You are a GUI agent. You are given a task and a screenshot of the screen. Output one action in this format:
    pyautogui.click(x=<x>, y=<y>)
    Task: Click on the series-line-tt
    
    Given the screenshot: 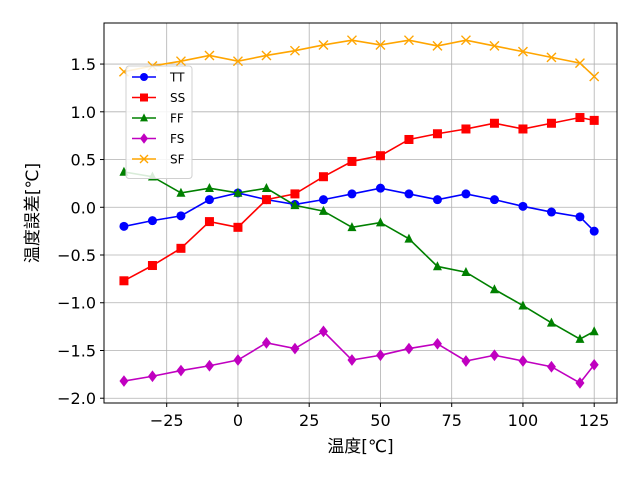 What is the action you would take?
    pyautogui.click(x=359, y=209)
    